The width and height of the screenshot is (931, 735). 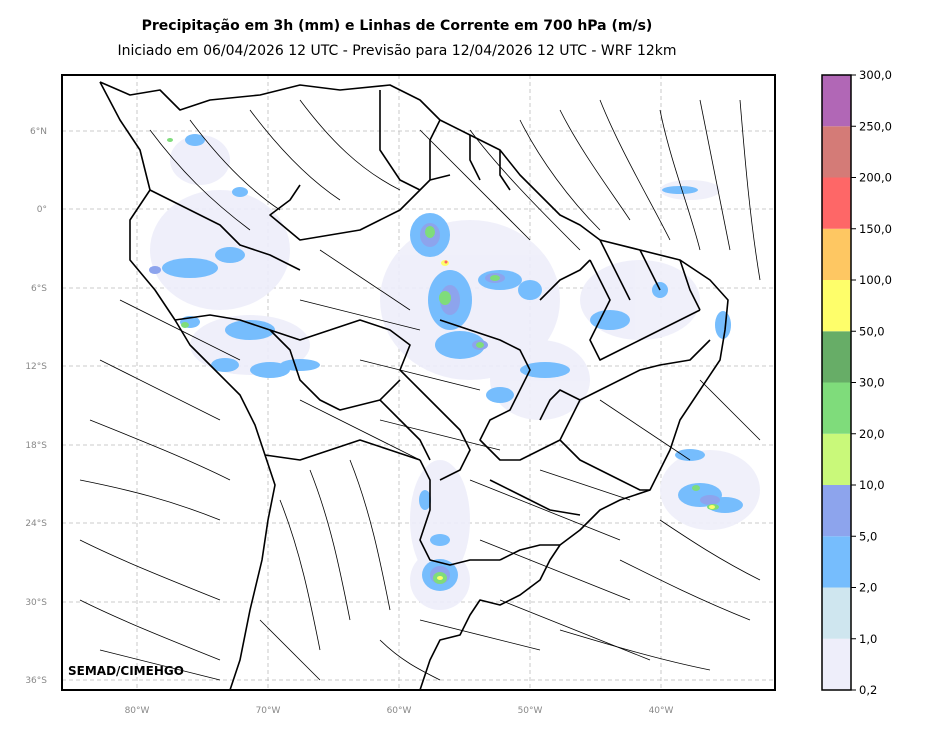 I want to click on colorbar-label: 2,0, so click(x=868, y=588).